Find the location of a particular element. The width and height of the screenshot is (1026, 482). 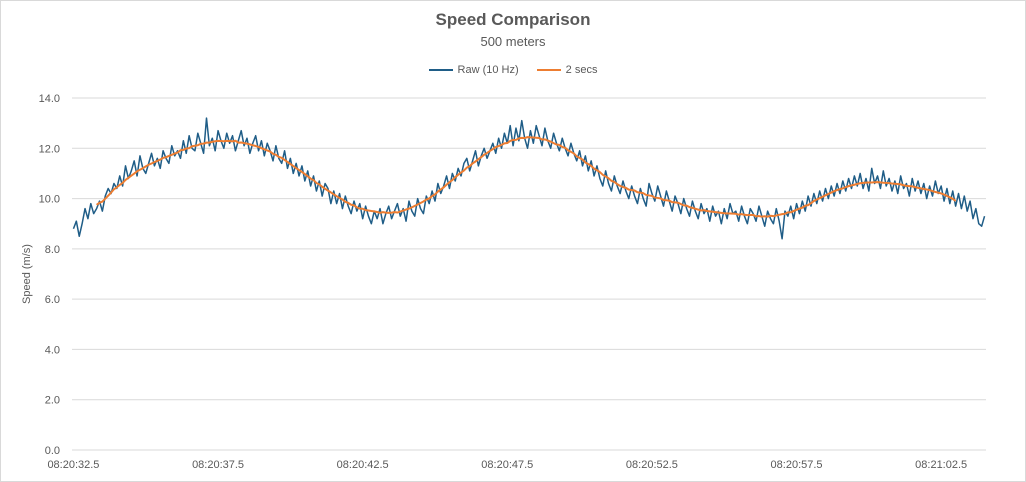

y-tick-label: 6.0 is located at coordinates (52, 300).